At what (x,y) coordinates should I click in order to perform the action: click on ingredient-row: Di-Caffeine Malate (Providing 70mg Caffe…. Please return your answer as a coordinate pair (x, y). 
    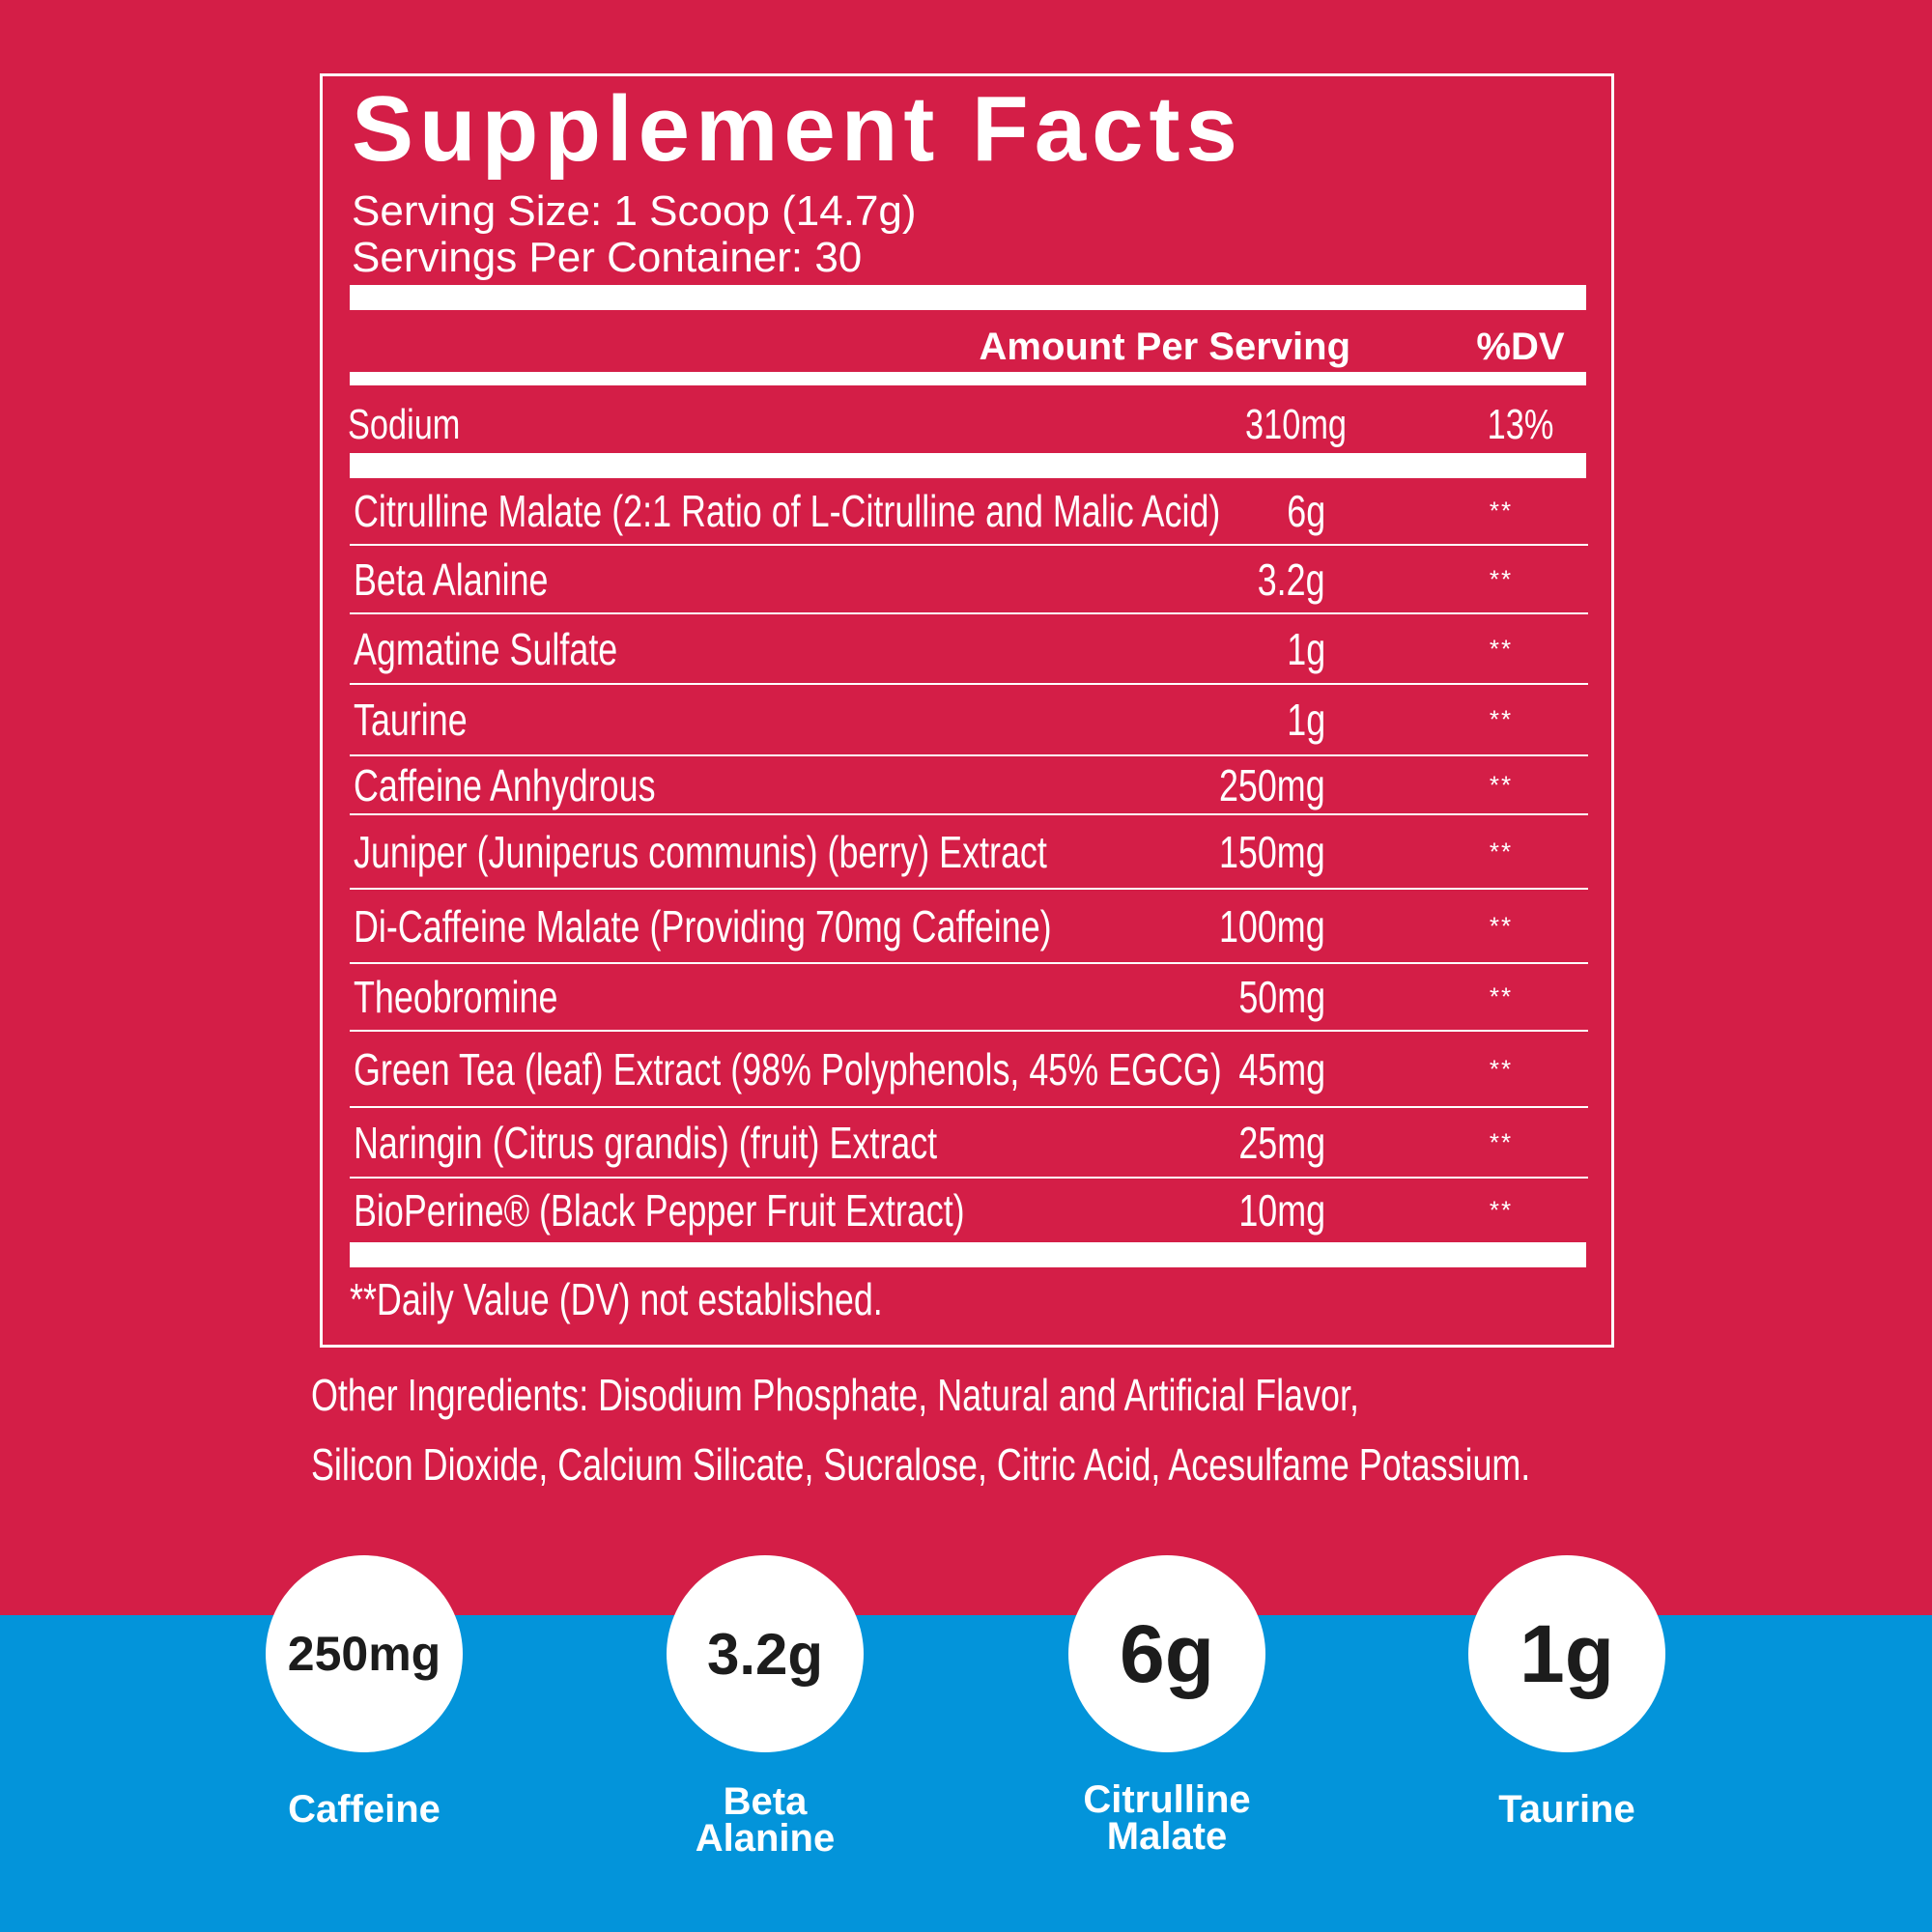
    Looking at the image, I should click on (969, 927).